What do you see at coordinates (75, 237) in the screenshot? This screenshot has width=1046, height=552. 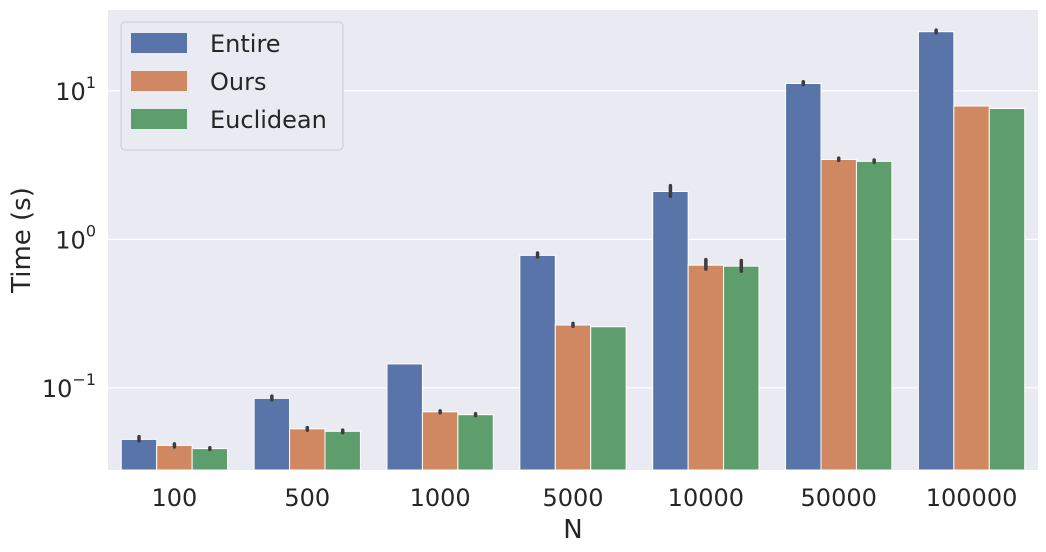 I see `y-tick-label: 10⁰` at bounding box center [75, 237].